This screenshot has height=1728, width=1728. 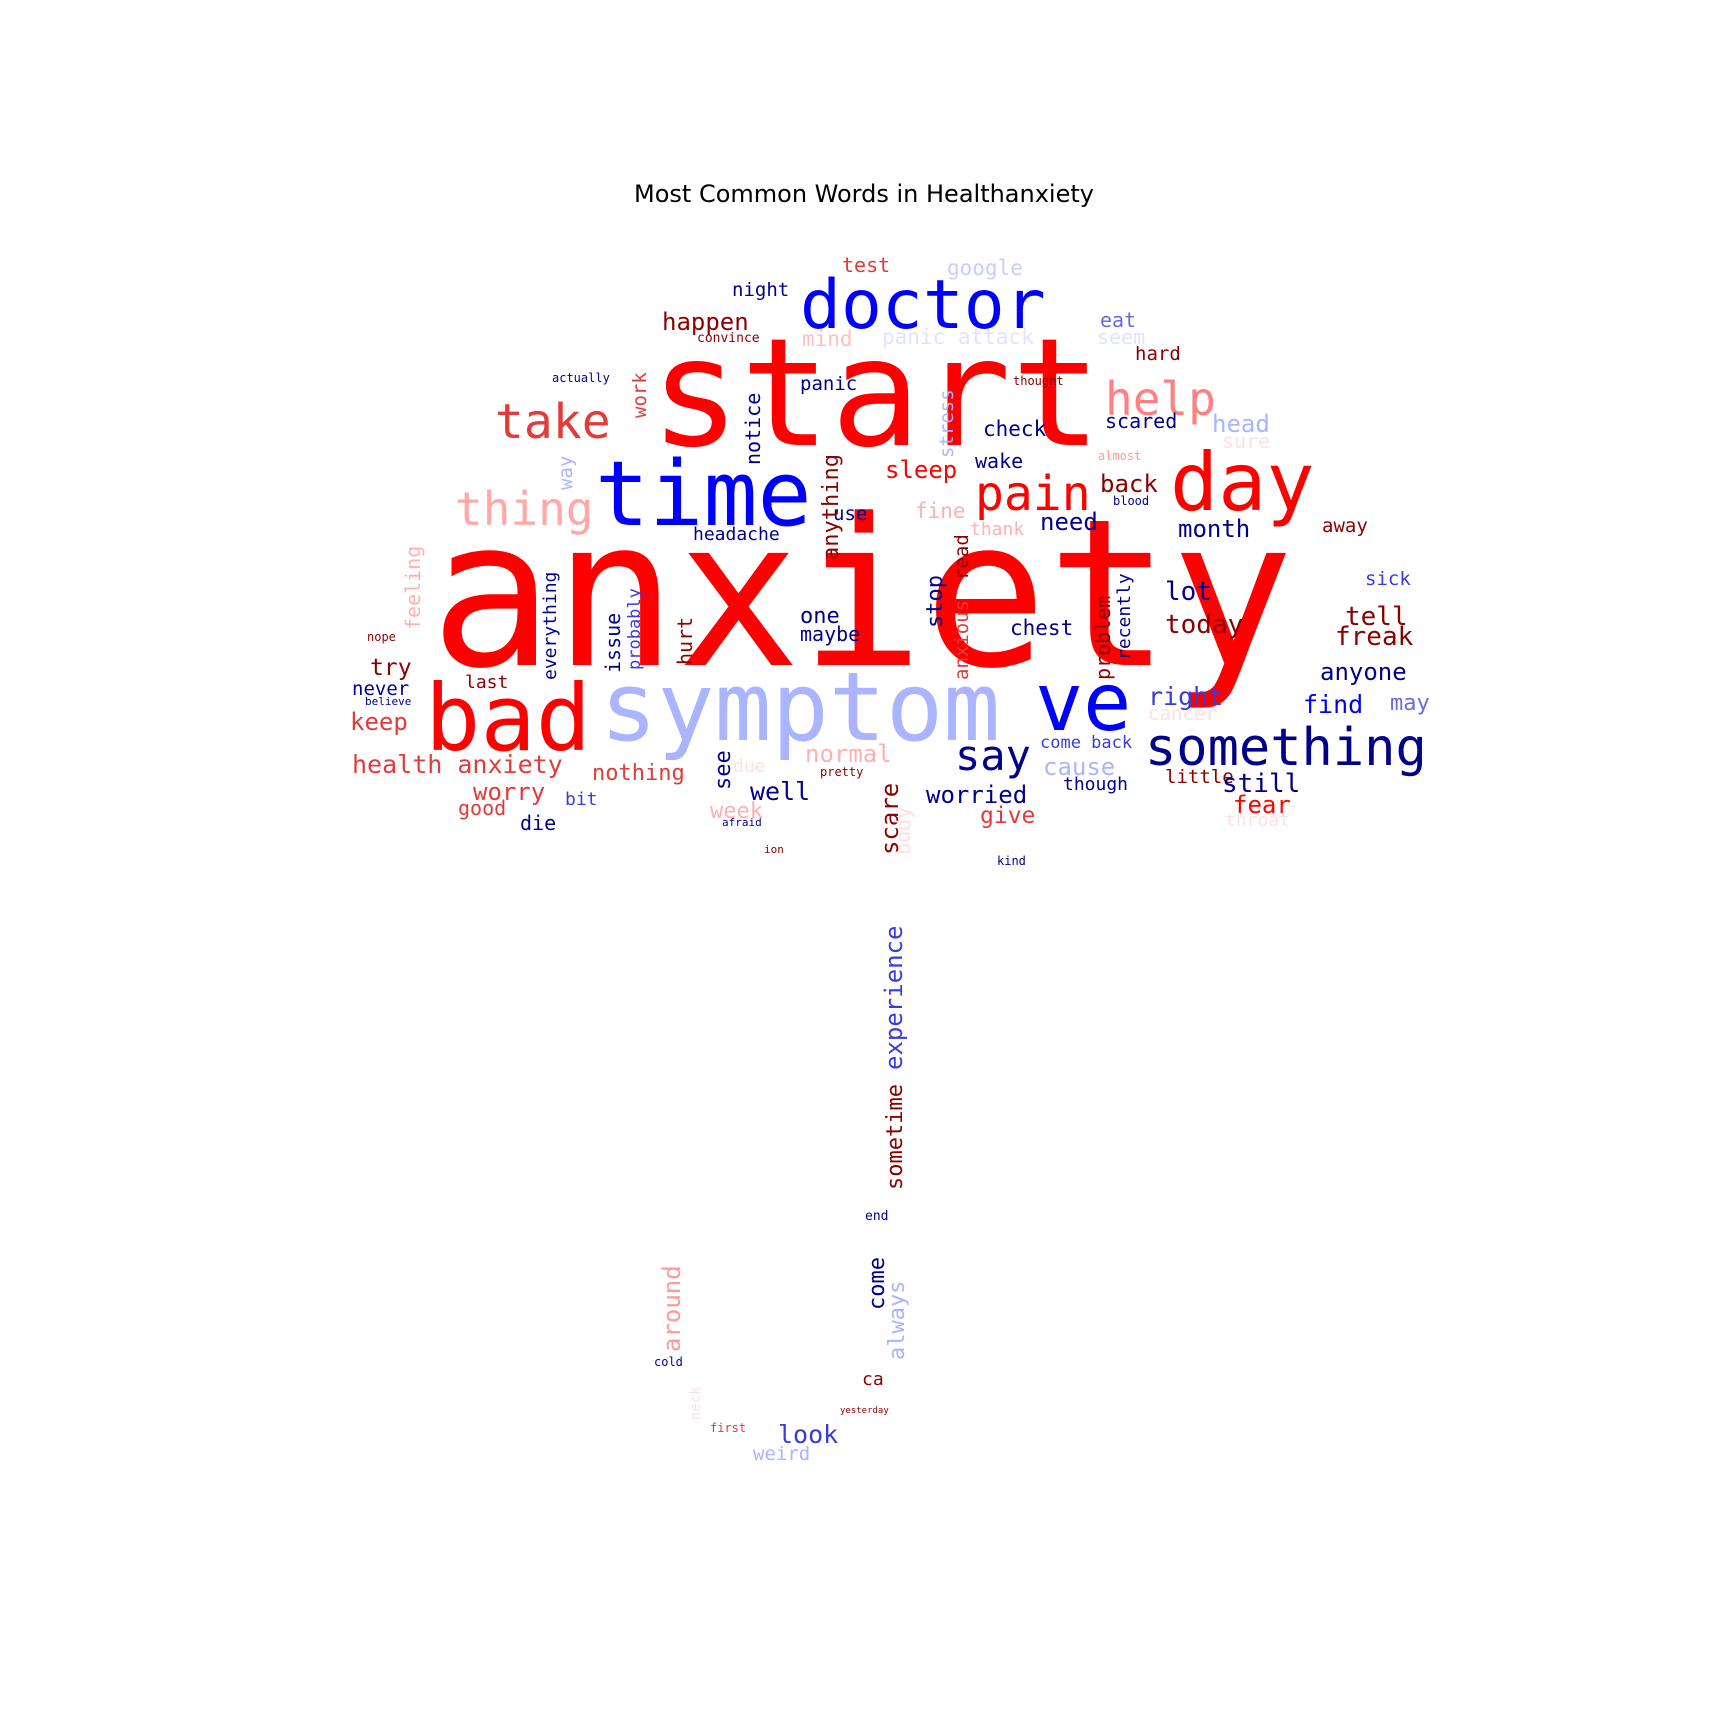 I want to click on word-right: right, so click(x=1185, y=696).